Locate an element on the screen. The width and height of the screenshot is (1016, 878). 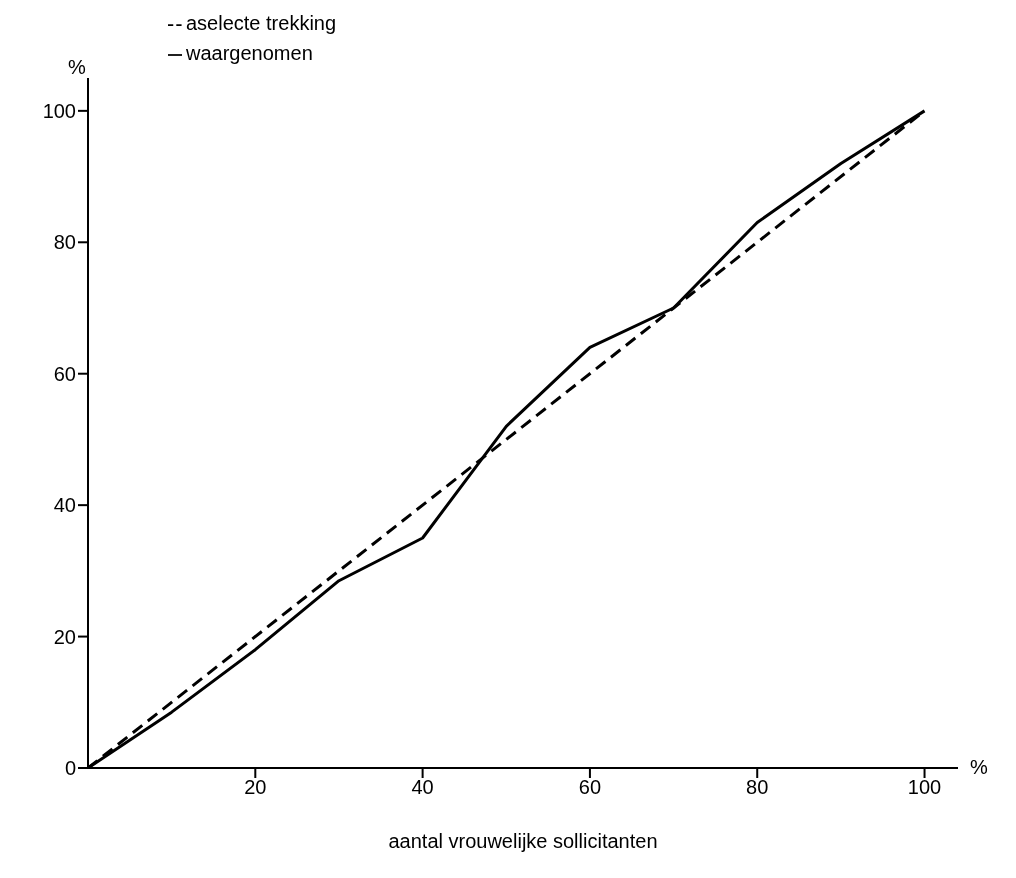
legend-label: waargenomen is located at coordinates (249, 53).